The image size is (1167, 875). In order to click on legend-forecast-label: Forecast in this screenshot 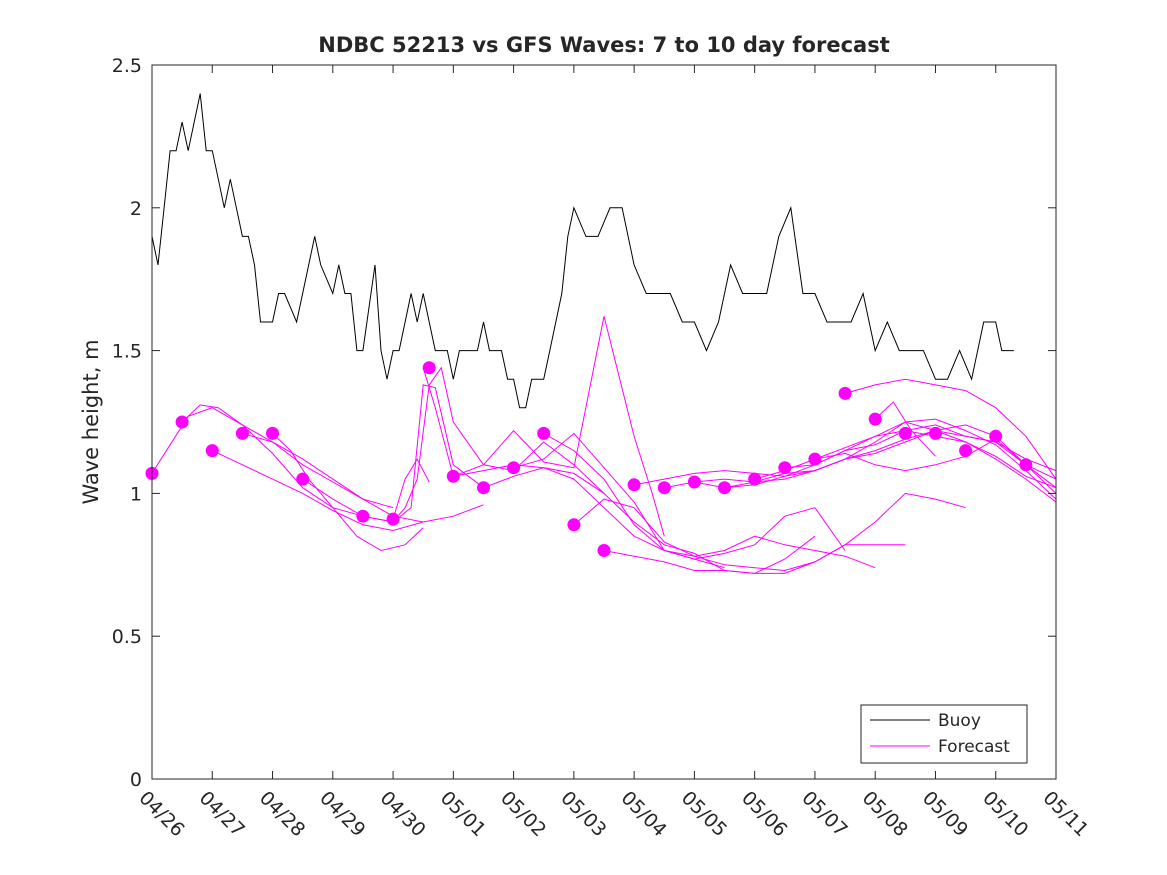, I will do `click(974, 747)`.